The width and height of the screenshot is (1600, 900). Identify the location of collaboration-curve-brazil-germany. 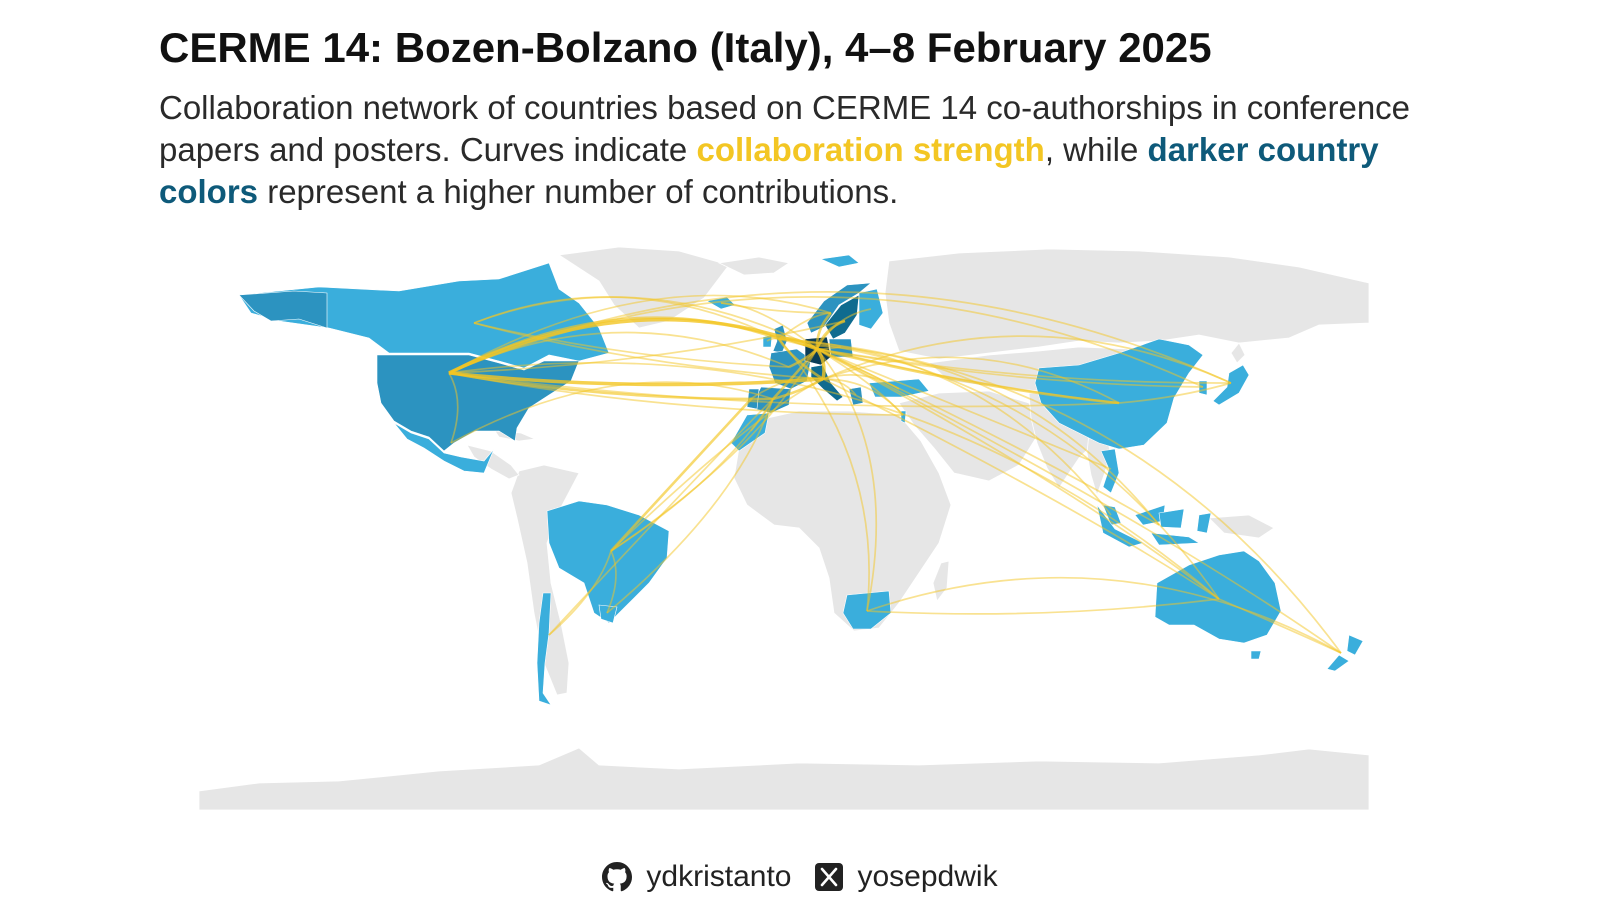
(714, 450).